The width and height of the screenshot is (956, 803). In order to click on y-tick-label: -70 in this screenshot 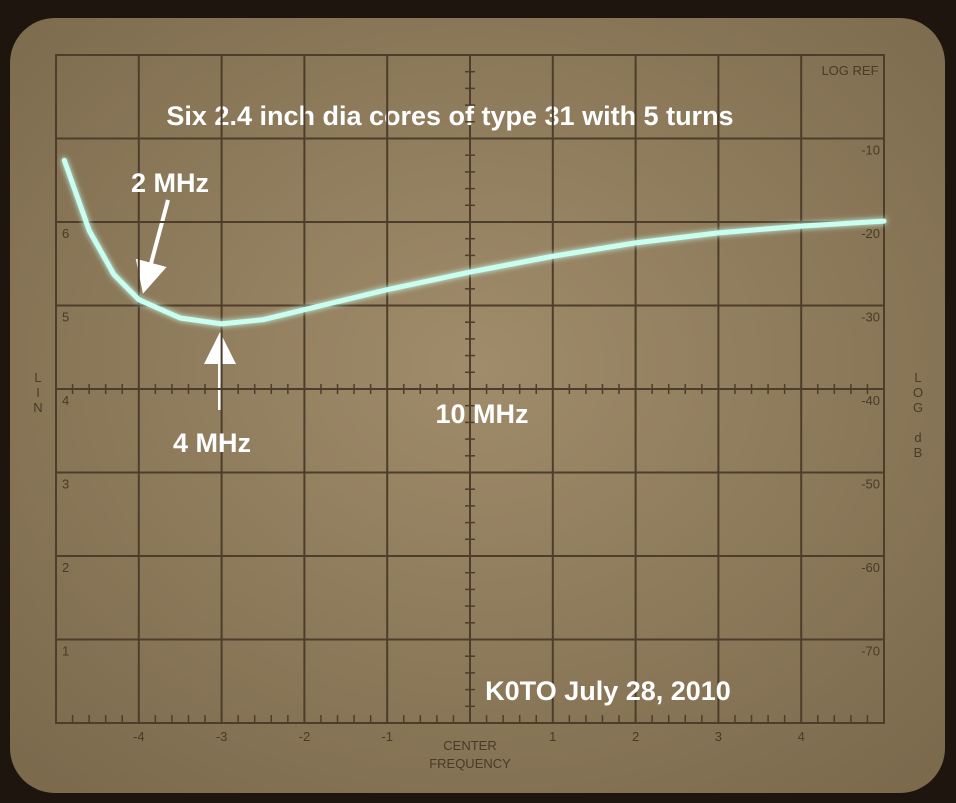, I will do `click(870, 651)`.